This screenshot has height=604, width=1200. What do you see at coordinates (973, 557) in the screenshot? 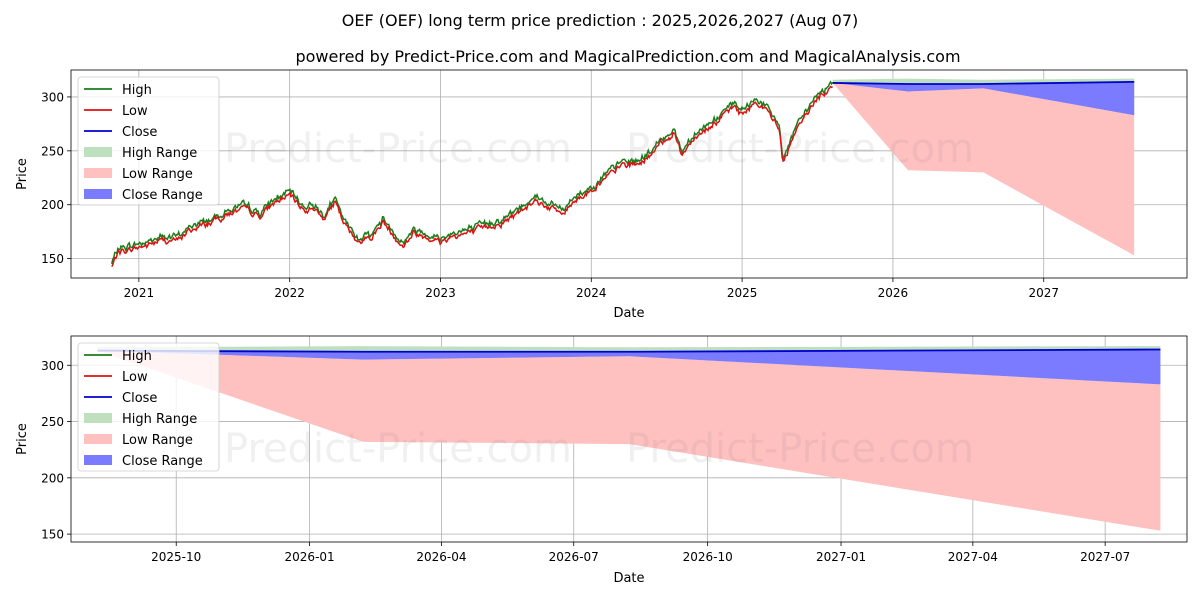
I see `x-tick-label: 2027-04` at bounding box center [973, 557].